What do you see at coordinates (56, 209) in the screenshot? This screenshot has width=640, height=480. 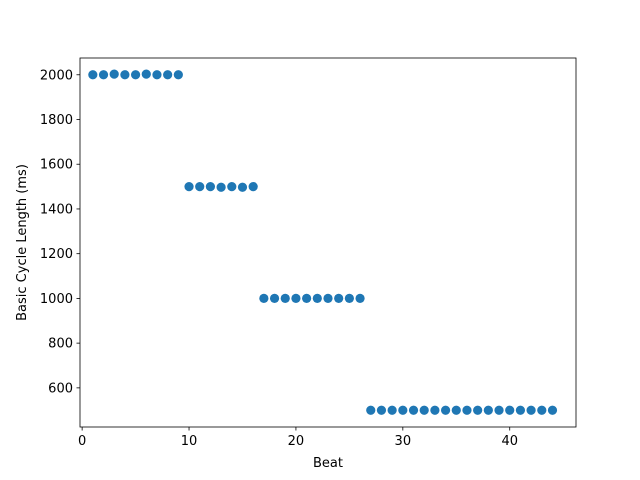 I see `y-tick-label: 1400` at bounding box center [56, 209].